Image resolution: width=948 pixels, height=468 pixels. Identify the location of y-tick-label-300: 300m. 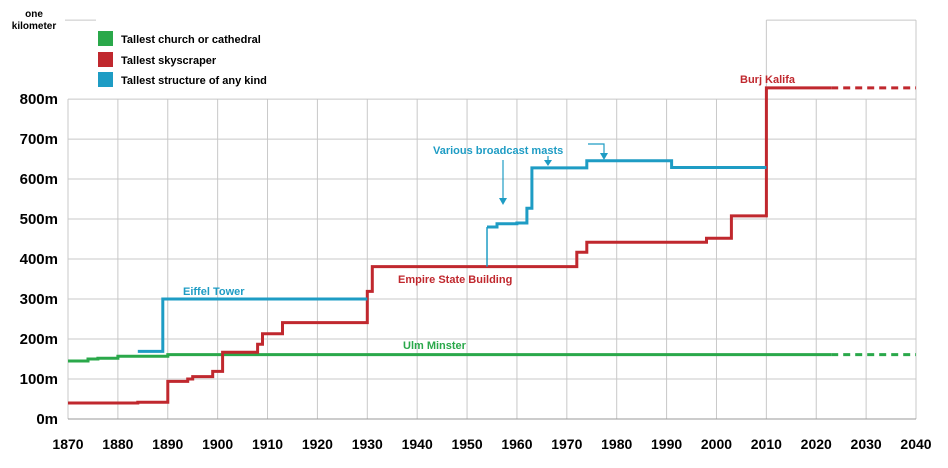
(39, 299).